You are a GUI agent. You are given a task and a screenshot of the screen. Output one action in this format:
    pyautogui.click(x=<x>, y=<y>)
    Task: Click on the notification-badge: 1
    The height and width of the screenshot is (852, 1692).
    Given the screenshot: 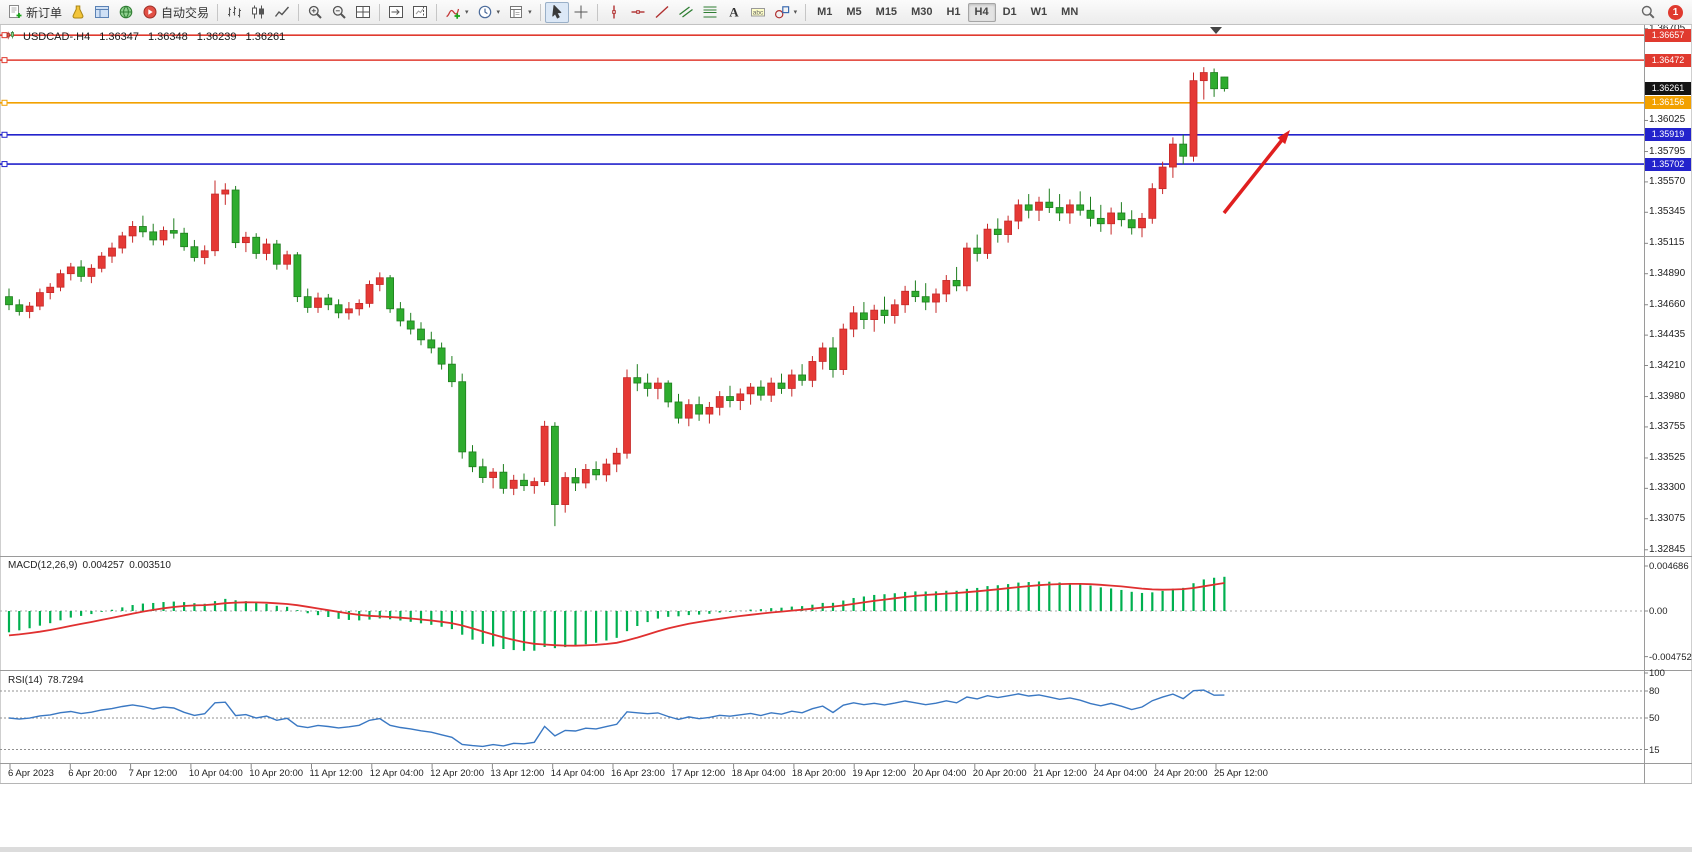 What is the action you would take?
    pyautogui.click(x=1675, y=12)
    